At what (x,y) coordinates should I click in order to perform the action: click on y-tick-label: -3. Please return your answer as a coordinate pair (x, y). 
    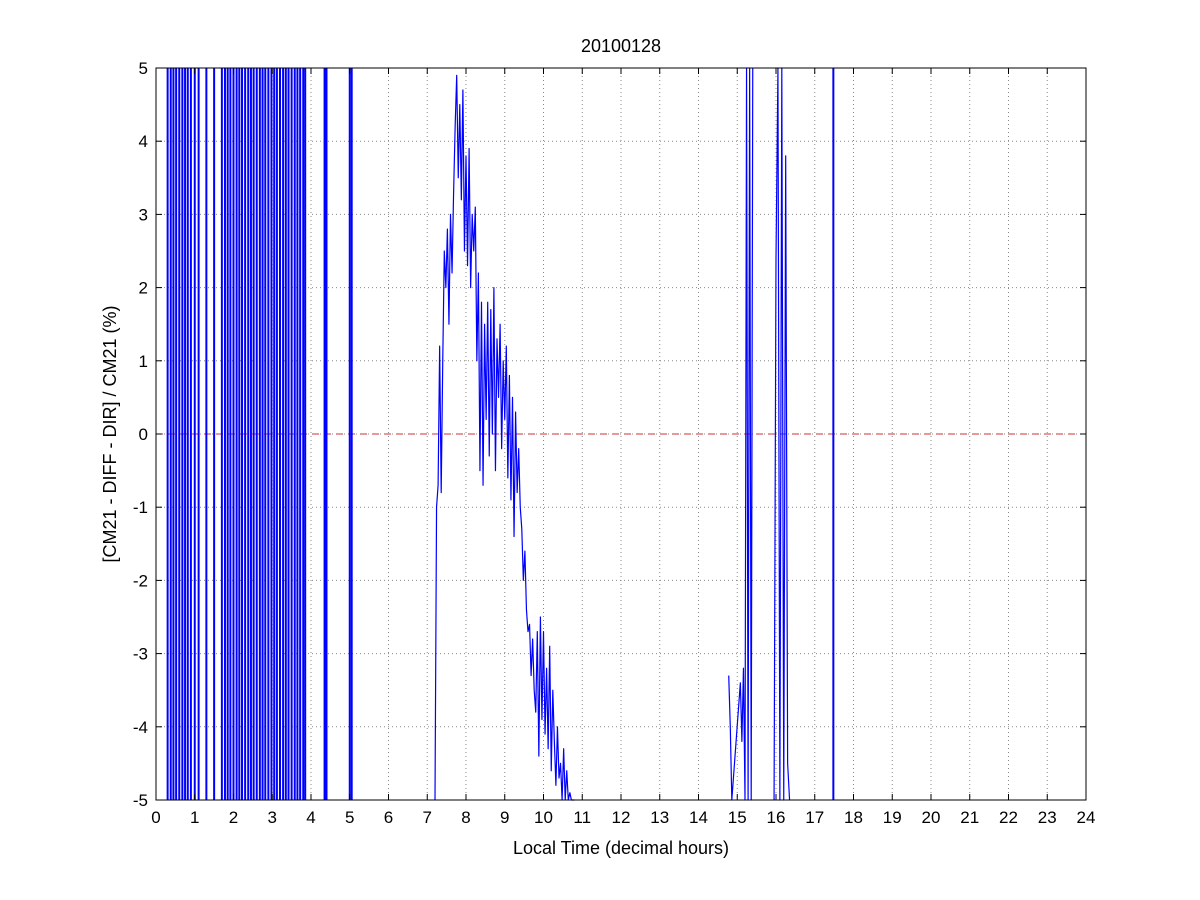
    Looking at the image, I should click on (140, 654).